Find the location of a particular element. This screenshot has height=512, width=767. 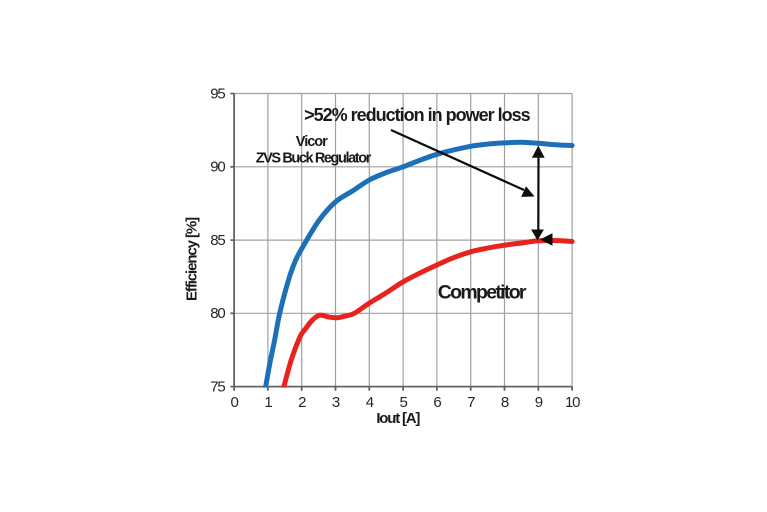

svg-text: 3 is located at coordinates (336, 402).